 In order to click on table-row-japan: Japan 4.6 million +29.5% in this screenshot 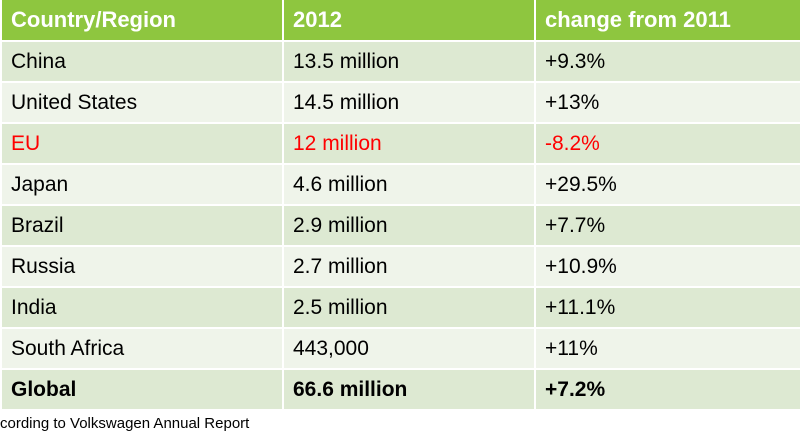, I will do `click(400, 184)`.